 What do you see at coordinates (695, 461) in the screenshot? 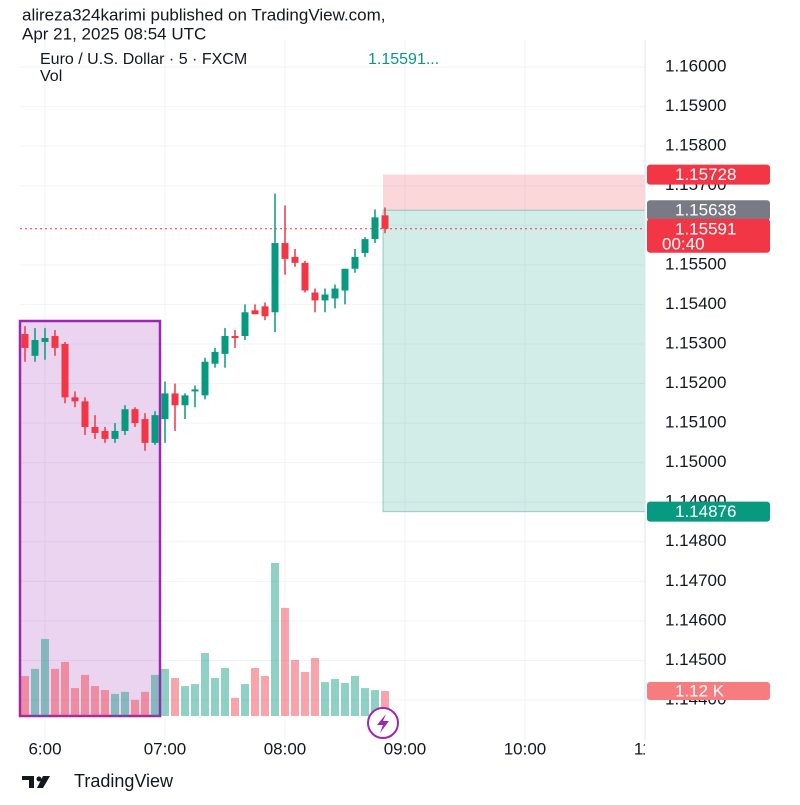
I see `y-tick-label: 1.15000` at bounding box center [695, 461].